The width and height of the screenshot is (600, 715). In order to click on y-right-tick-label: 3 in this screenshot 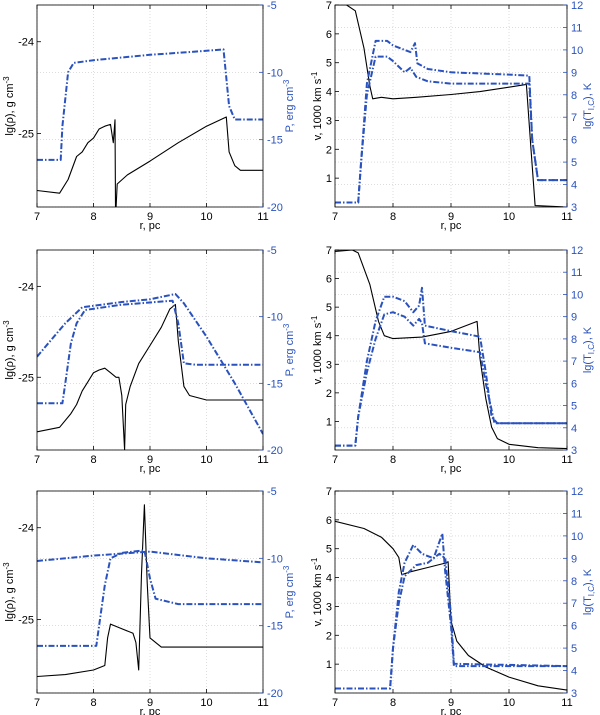, I will do `click(574, 208)`.